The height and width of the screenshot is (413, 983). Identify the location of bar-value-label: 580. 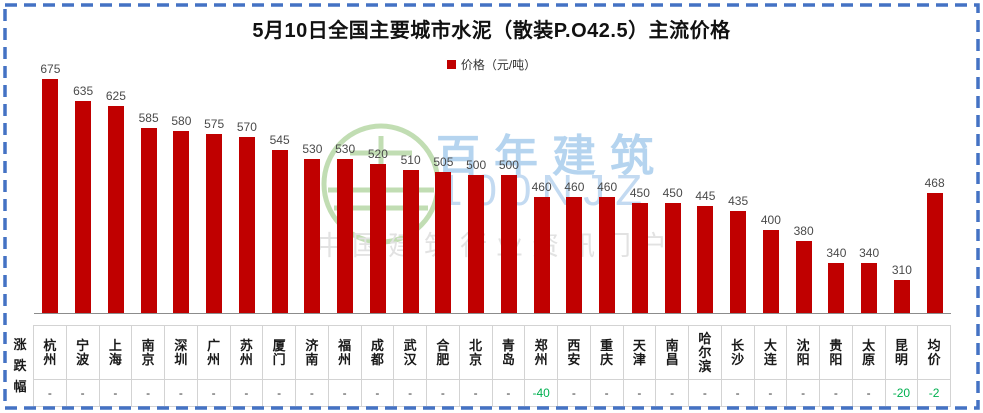
(181, 121).